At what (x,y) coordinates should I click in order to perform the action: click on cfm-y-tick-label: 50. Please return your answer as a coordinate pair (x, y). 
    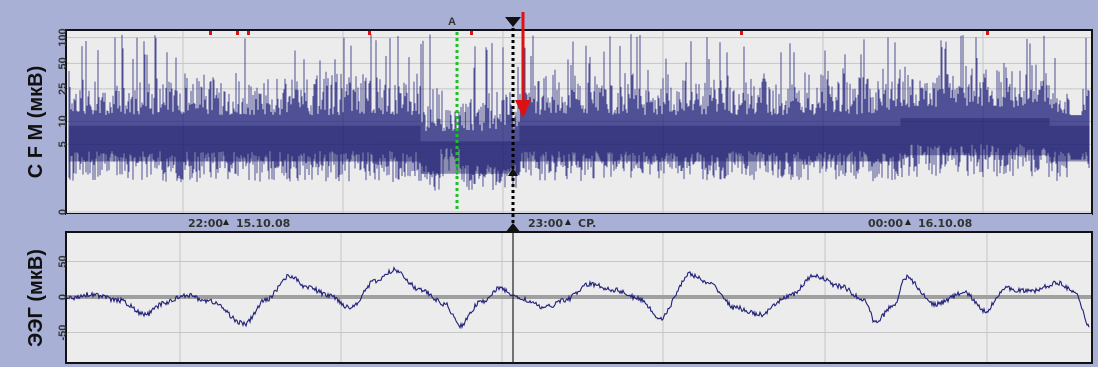
    Looking at the image, I should click on (63, 63).